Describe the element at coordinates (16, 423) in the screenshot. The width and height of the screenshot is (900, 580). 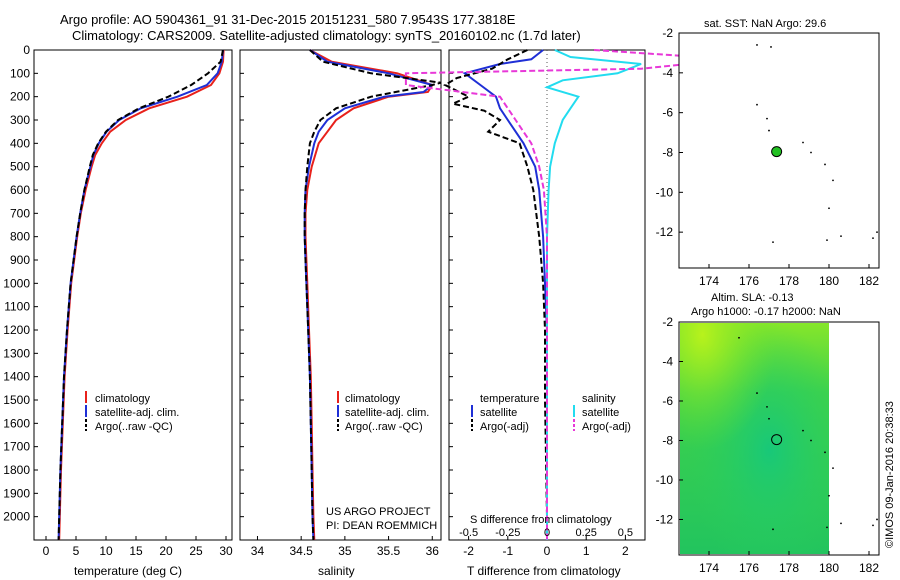
I see `depth-tick-label: 1600` at that location.